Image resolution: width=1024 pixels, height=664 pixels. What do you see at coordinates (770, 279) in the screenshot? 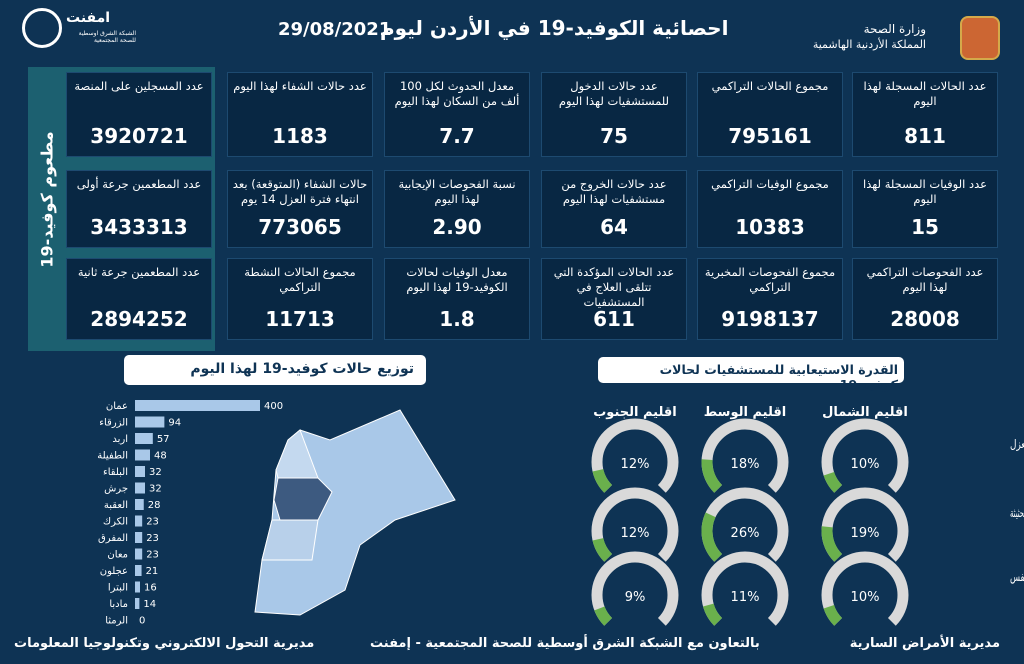
I see `stat-label: مجموع الفحوصات المخبرية التراكمي` at bounding box center [770, 279].